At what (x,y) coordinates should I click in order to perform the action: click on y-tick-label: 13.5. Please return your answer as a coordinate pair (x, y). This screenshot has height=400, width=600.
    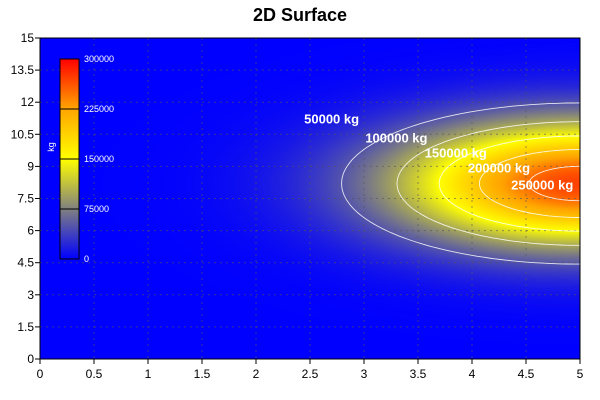
    Looking at the image, I should click on (23, 70).